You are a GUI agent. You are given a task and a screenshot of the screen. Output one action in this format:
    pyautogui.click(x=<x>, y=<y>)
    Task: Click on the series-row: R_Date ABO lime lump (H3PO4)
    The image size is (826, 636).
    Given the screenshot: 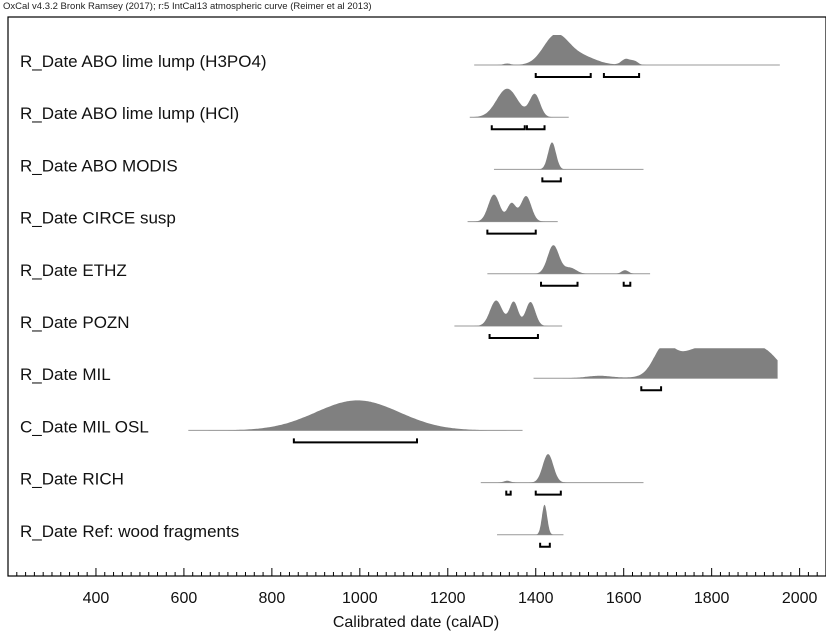 What is the action you would take?
    pyautogui.click(x=400, y=56)
    